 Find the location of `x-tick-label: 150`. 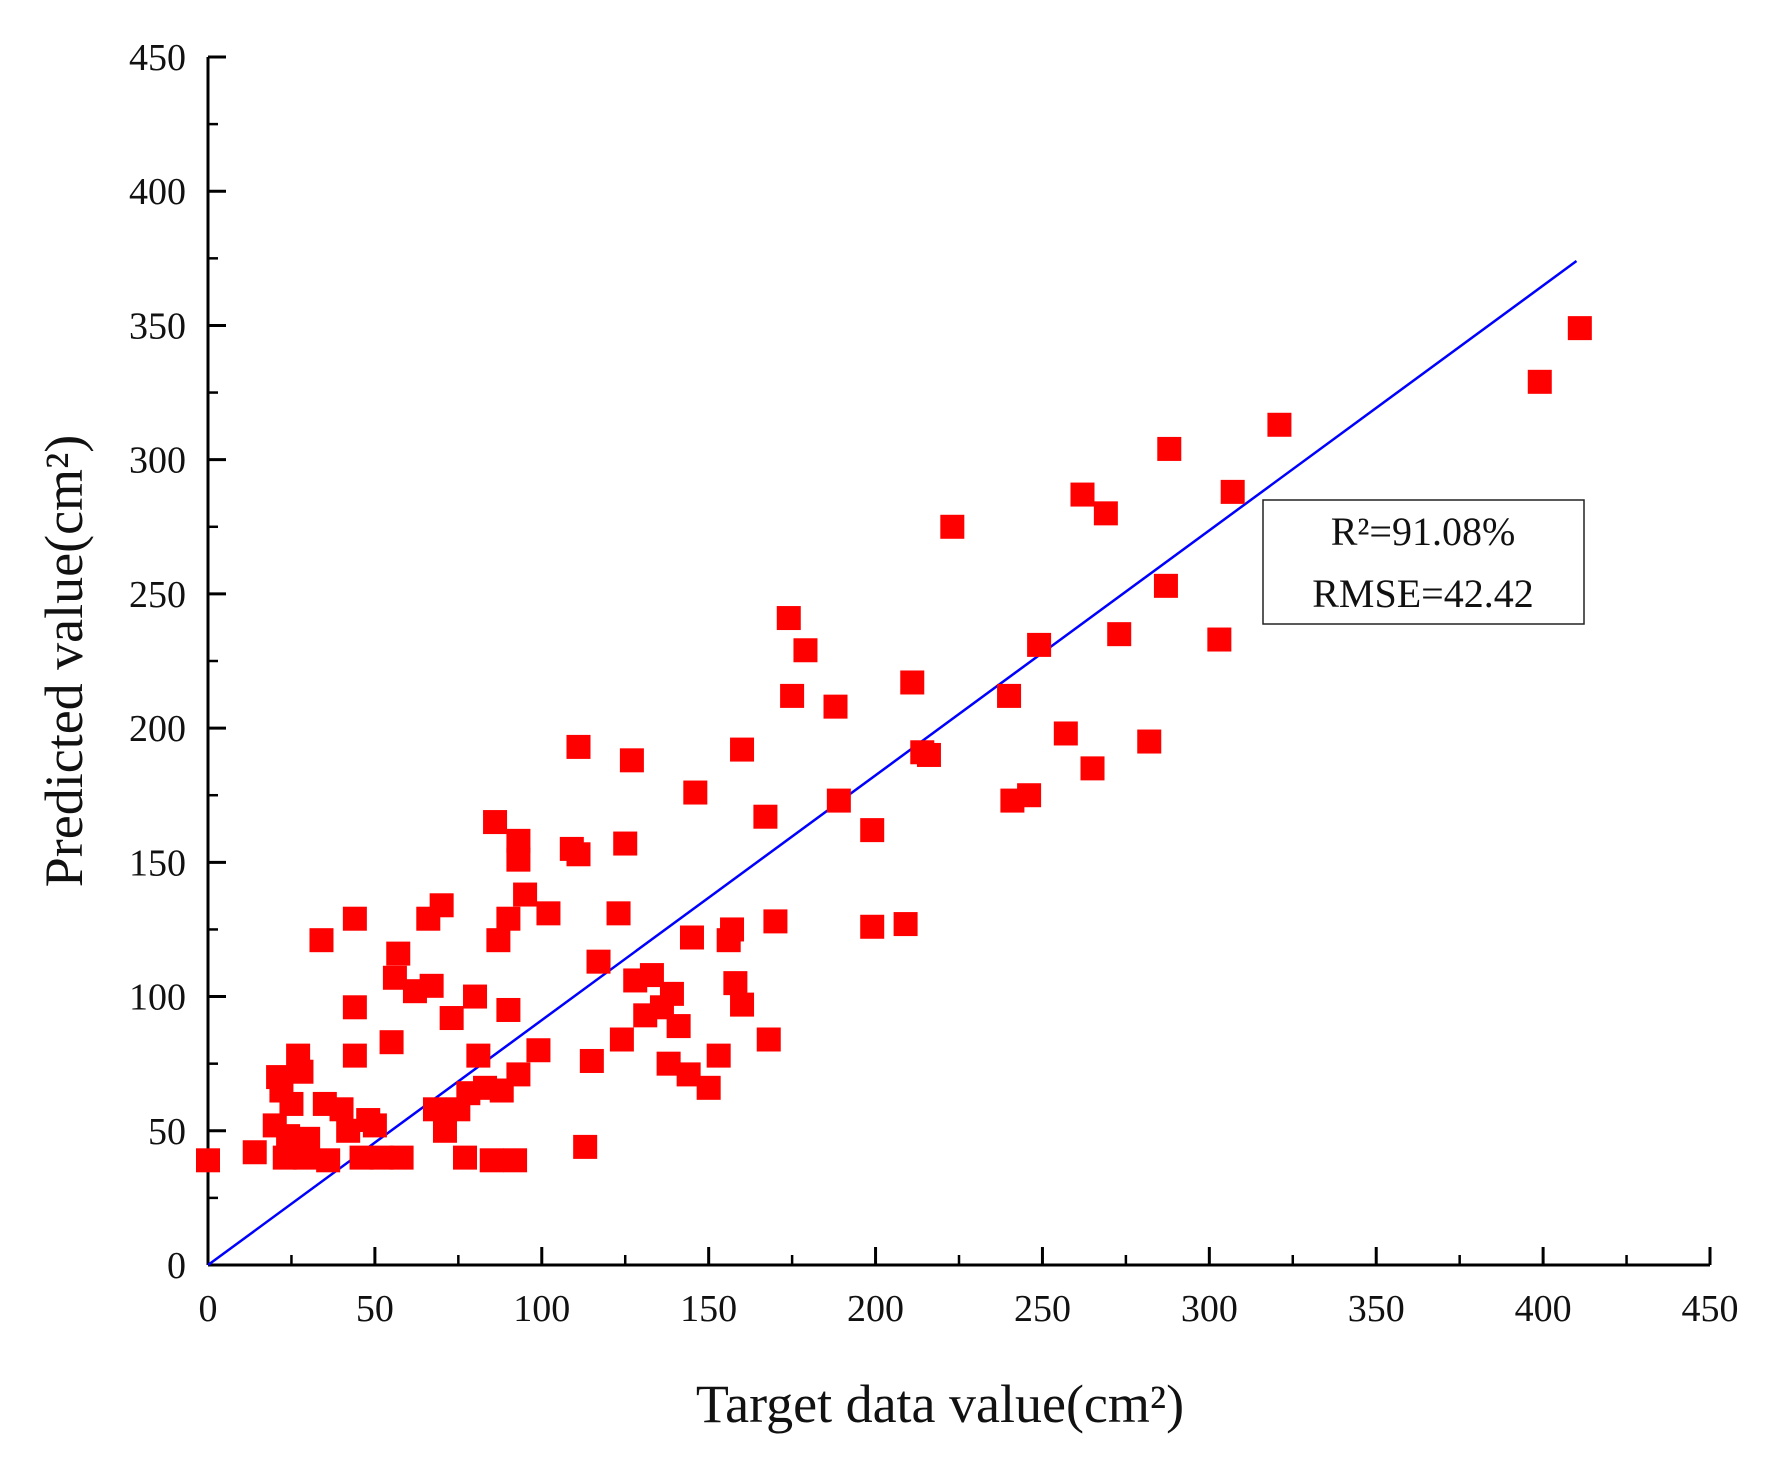

x-tick-label: 150 is located at coordinates (708, 1309).